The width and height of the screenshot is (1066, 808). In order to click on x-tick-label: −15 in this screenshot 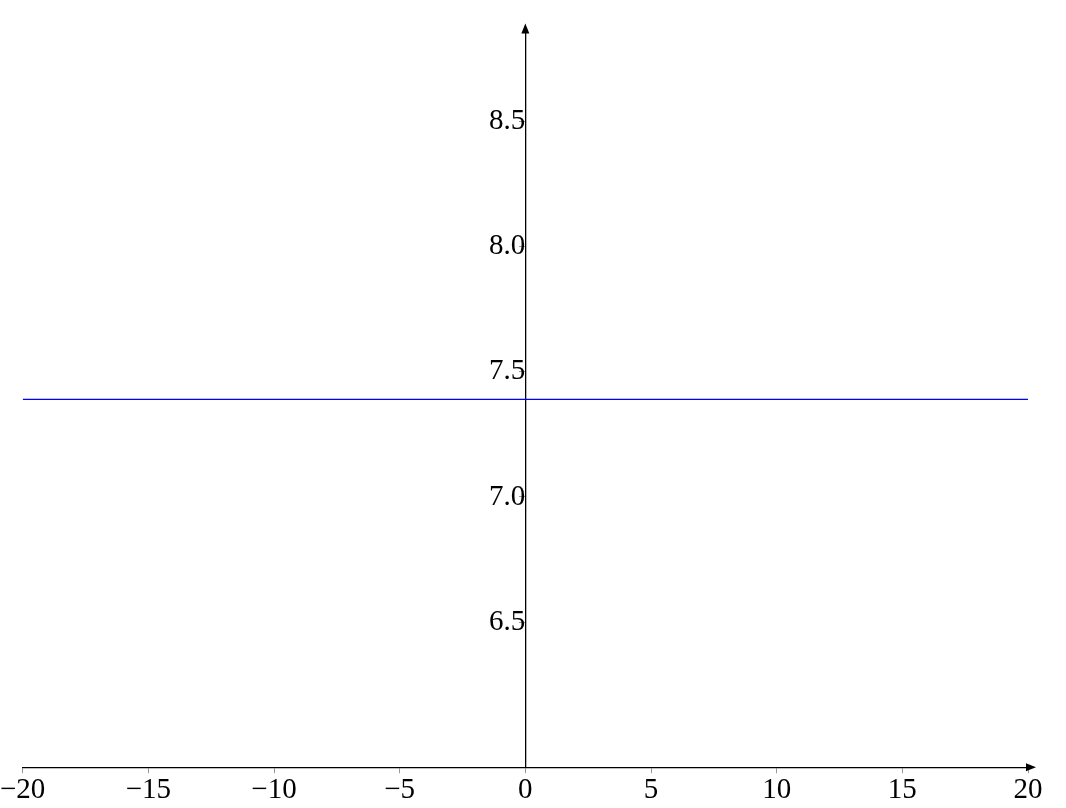, I will do `click(148, 788)`.